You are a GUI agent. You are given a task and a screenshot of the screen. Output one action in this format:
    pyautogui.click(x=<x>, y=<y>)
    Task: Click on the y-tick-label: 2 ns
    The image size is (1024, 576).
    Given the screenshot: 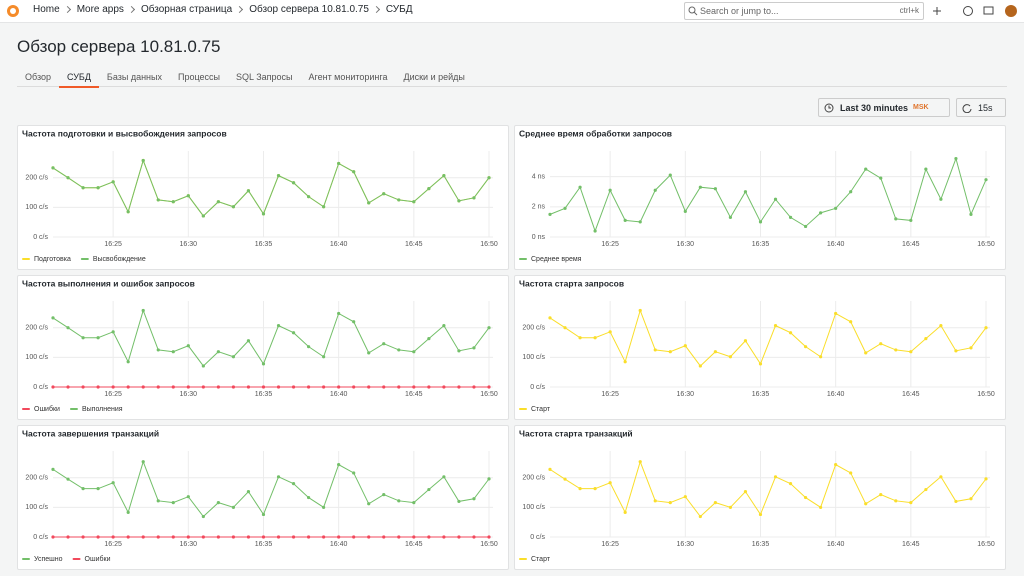 What is the action you would take?
    pyautogui.click(x=539, y=207)
    